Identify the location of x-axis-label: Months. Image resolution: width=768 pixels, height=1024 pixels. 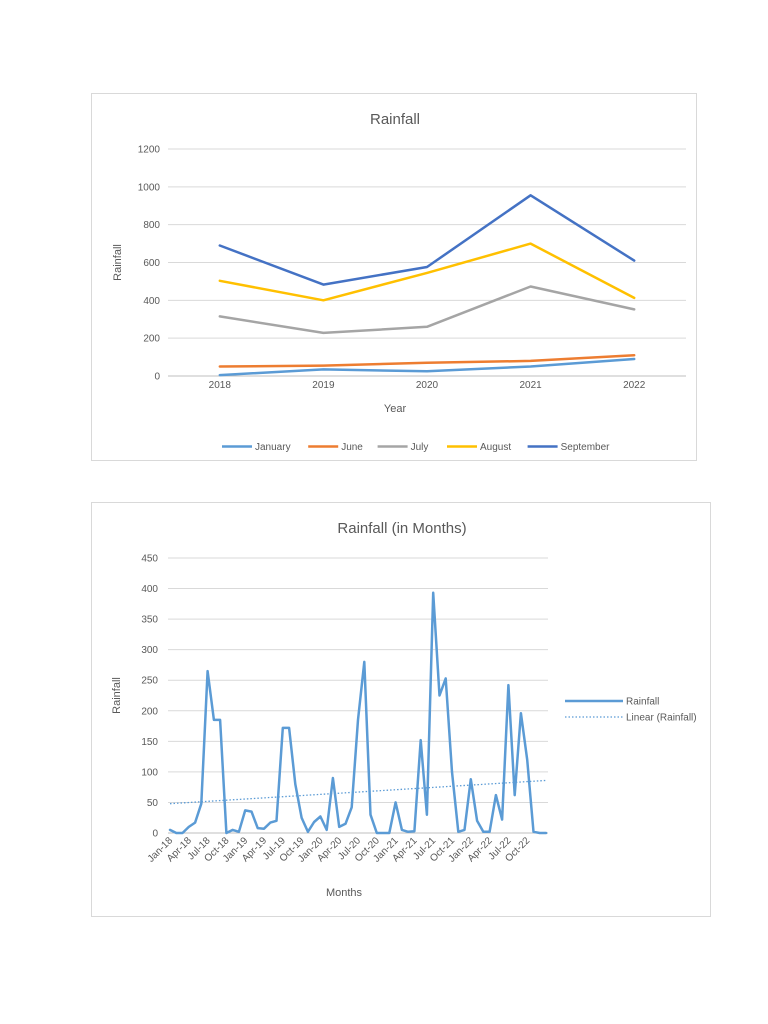
(344, 893).